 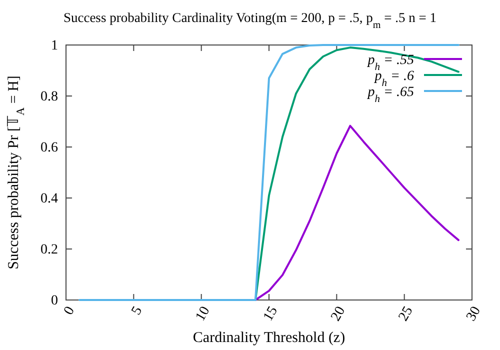 What do you see at coordinates (390, 94) in the screenshot?
I see `legend-label: p$_{h}$ = .65` at bounding box center [390, 94].